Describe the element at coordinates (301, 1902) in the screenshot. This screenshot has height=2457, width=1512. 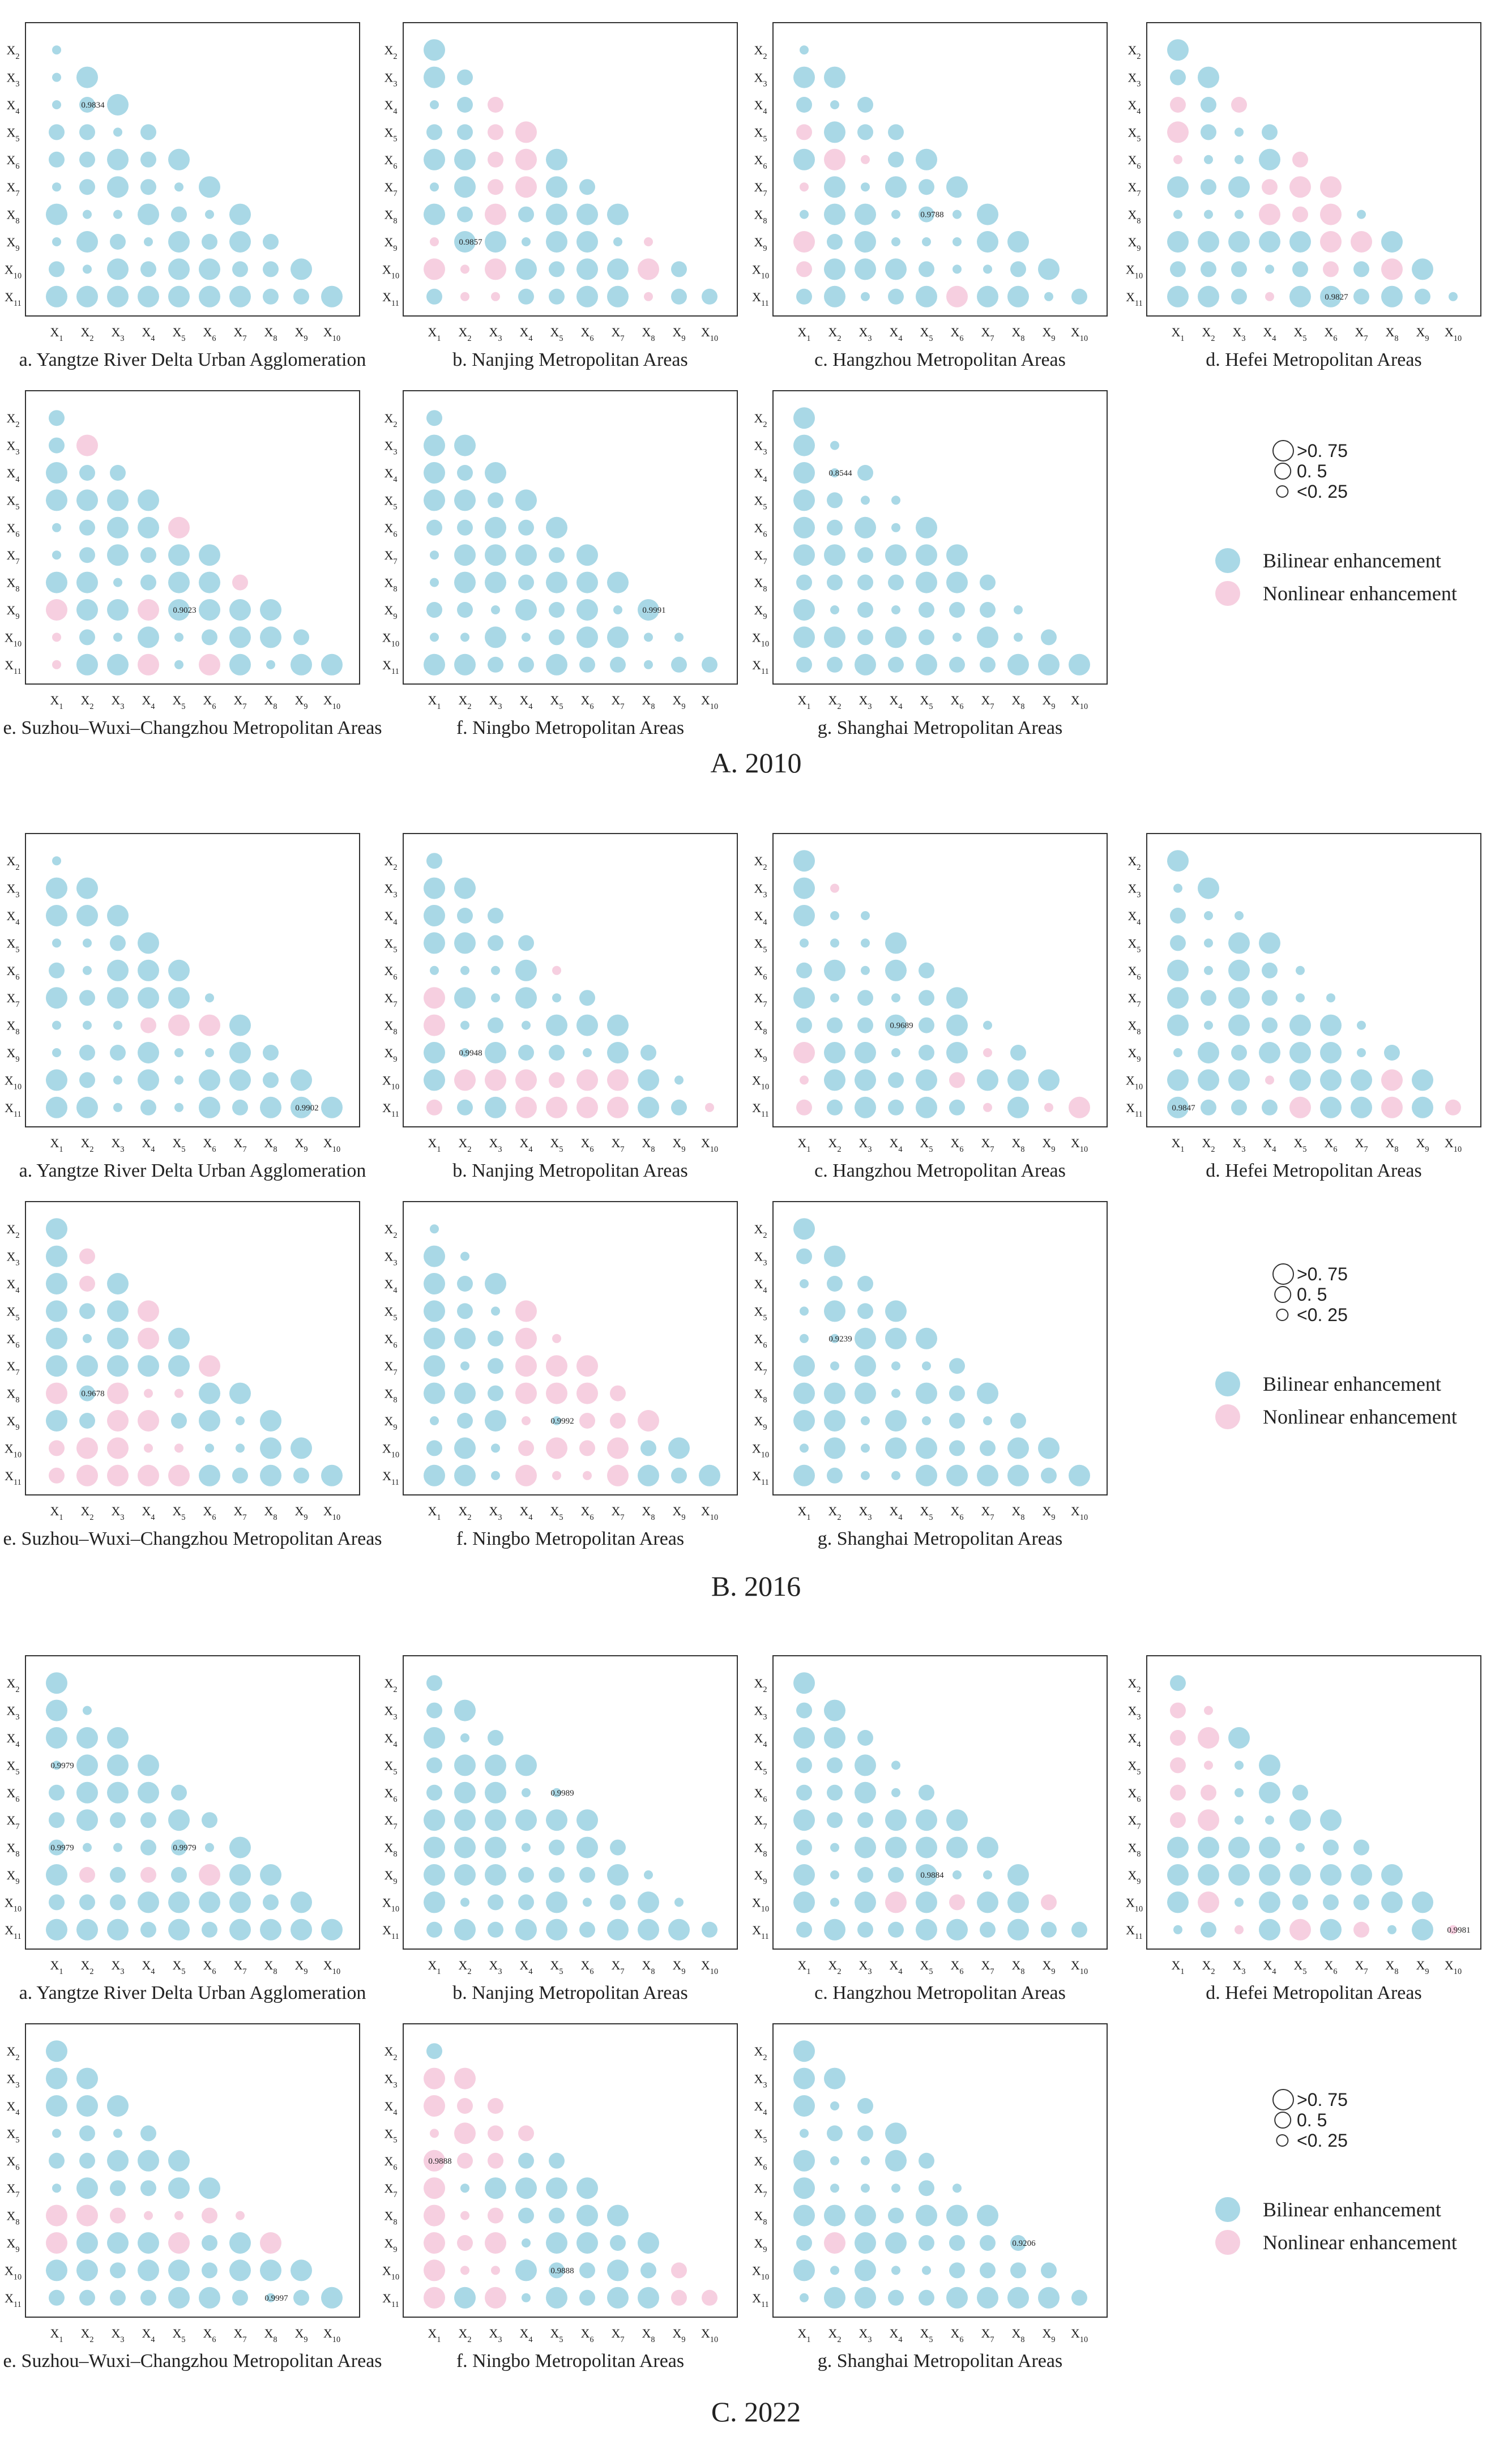
I see `bubble-X10-X9` at that location.